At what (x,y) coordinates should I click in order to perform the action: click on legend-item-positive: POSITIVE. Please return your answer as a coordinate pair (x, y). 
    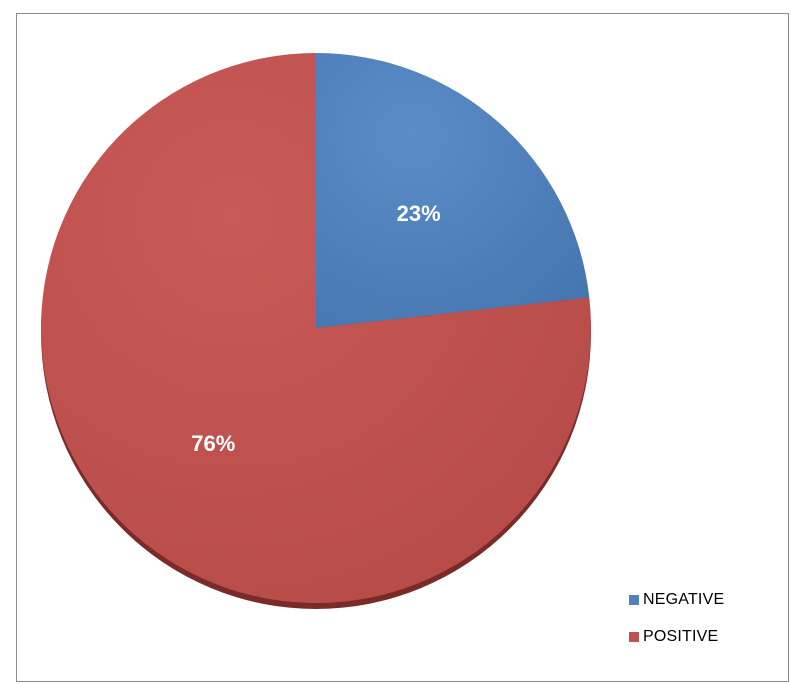
    Looking at the image, I should click on (704, 637).